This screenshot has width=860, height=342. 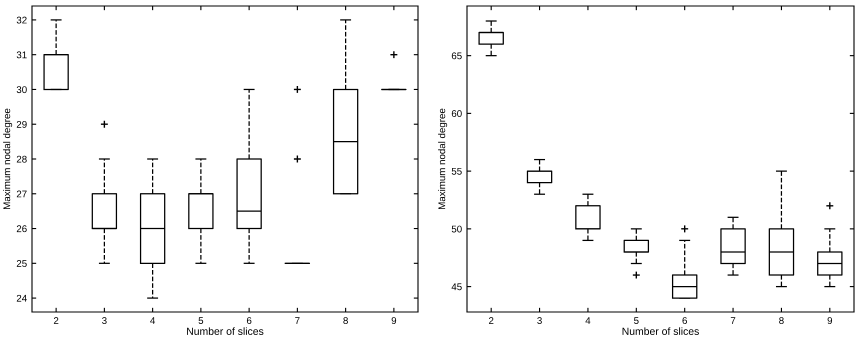 I want to click on y-tick-label: 28, so click(x=21, y=159).